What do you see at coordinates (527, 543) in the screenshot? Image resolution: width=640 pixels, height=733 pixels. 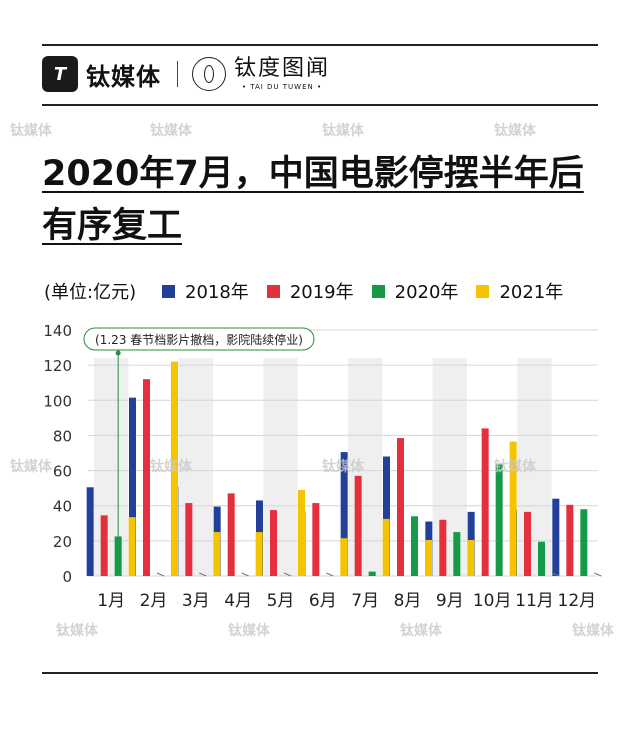 I see `bar-2019年-11月` at bounding box center [527, 543].